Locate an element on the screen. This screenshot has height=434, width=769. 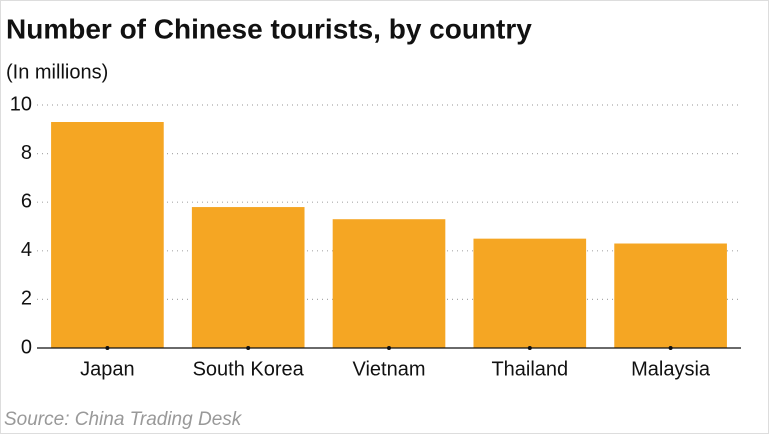
y-tick-label: 0 is located at coordinates (26, 347).